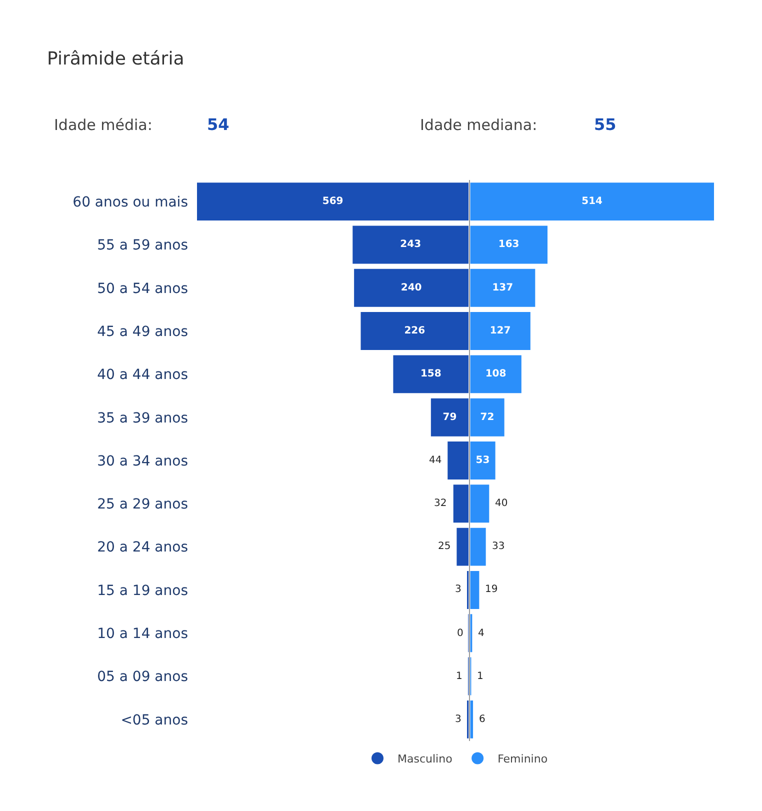  I want to click on data-label: 6, so click(482, 719).